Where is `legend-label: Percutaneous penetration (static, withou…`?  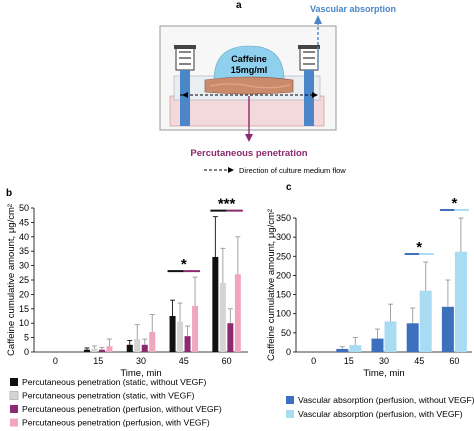 legend-label: Percutaneous penetration (static, withou… is located at coordinates (114, 382).